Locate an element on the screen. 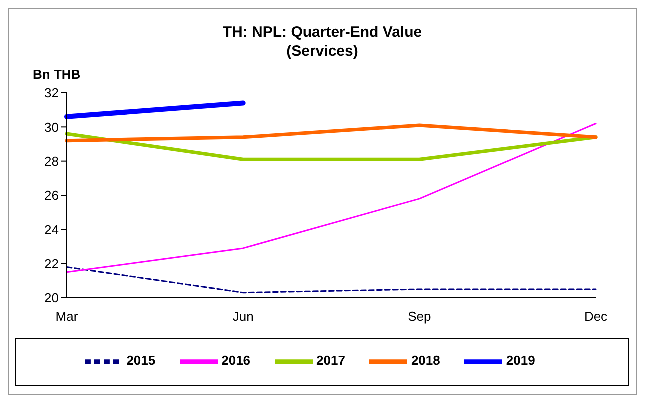 The height and width of the screenshot is (403, 645). y-tick-label: 26 is located at coordinates (51, 196).